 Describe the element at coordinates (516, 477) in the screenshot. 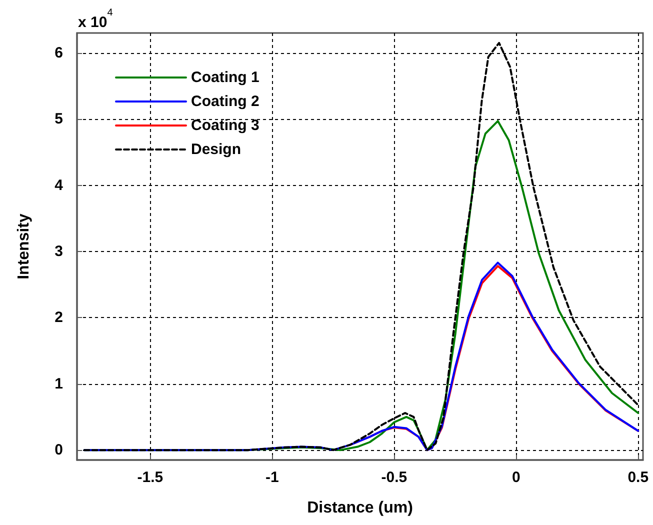

I see `x-tick-label: 0` at that location.